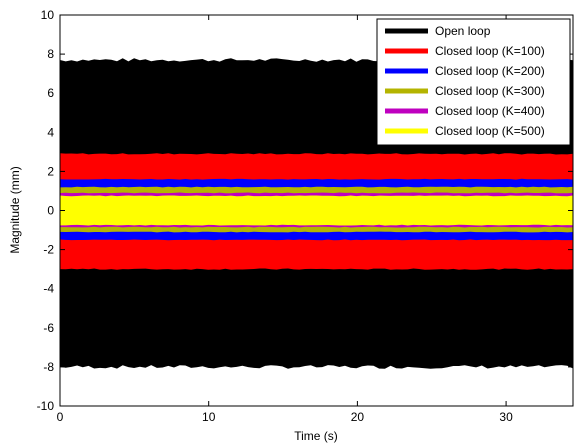 This screenshot has width=574, height=446. I want to click on x-tick-label: 30, so click(506, 417).